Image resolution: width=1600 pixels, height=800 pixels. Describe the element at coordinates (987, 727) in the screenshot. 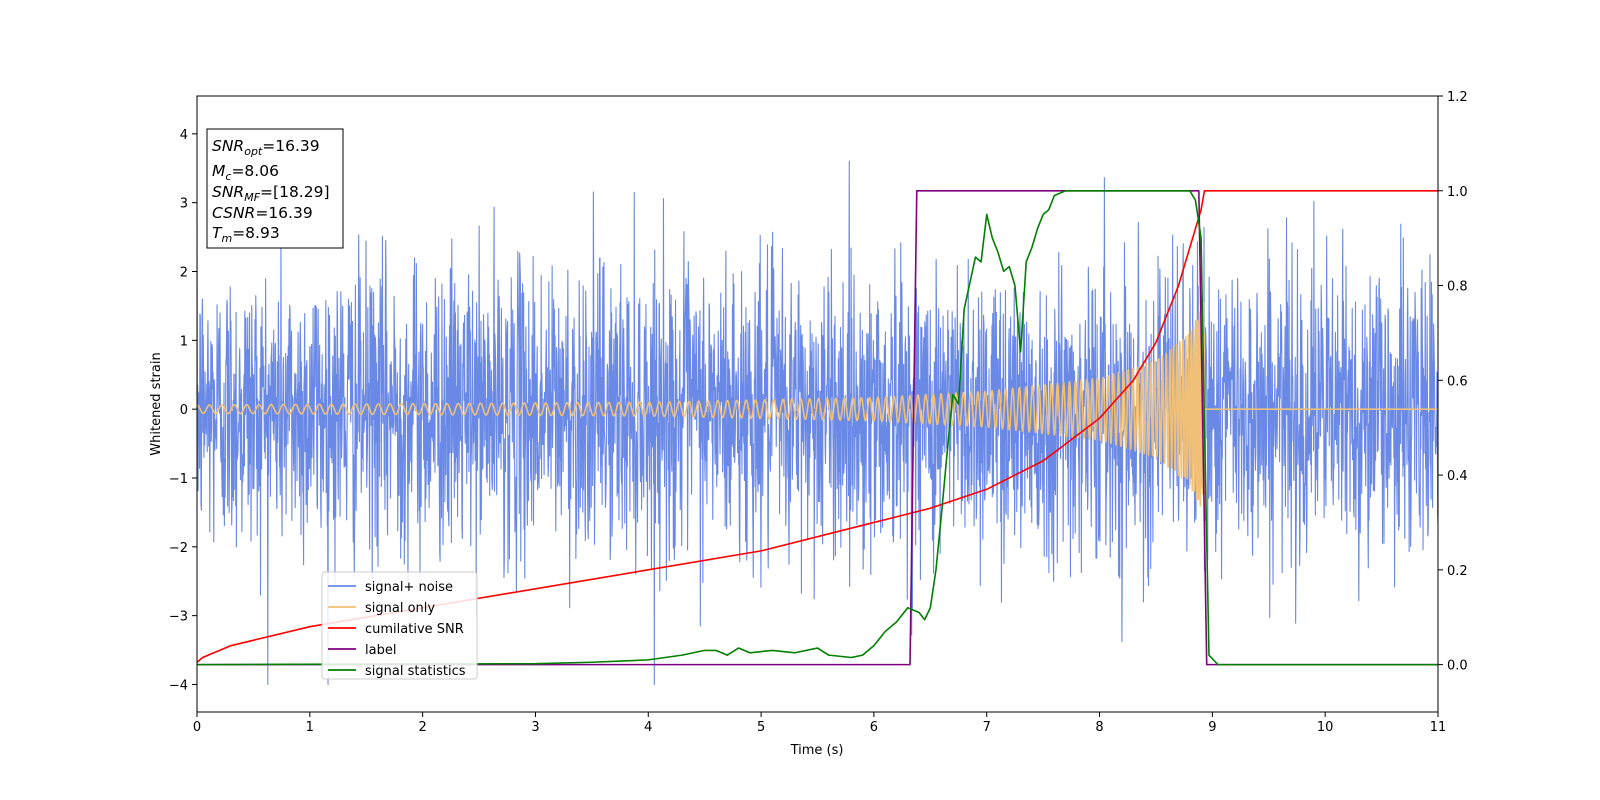

I see `x-tick-label: 7` at that location.